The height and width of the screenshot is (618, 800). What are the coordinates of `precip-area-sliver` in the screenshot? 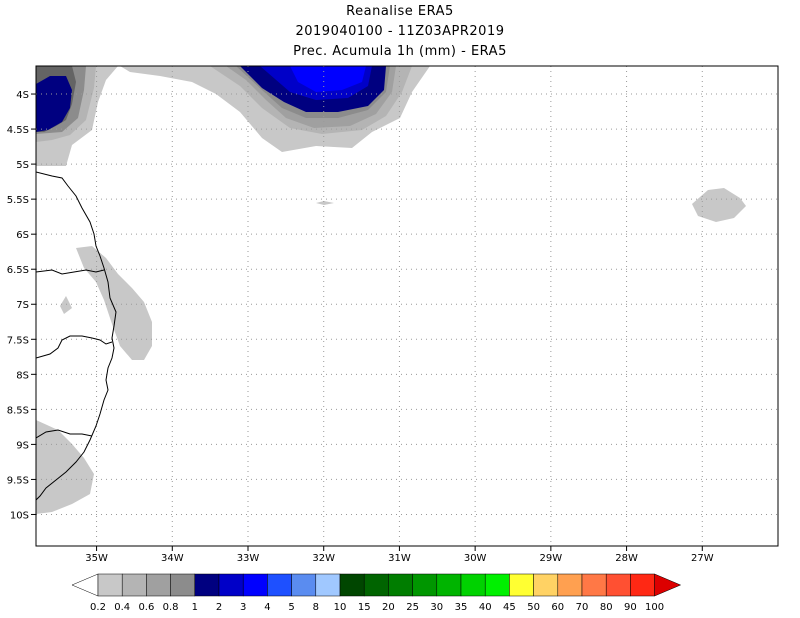 It's located at (325, 203).